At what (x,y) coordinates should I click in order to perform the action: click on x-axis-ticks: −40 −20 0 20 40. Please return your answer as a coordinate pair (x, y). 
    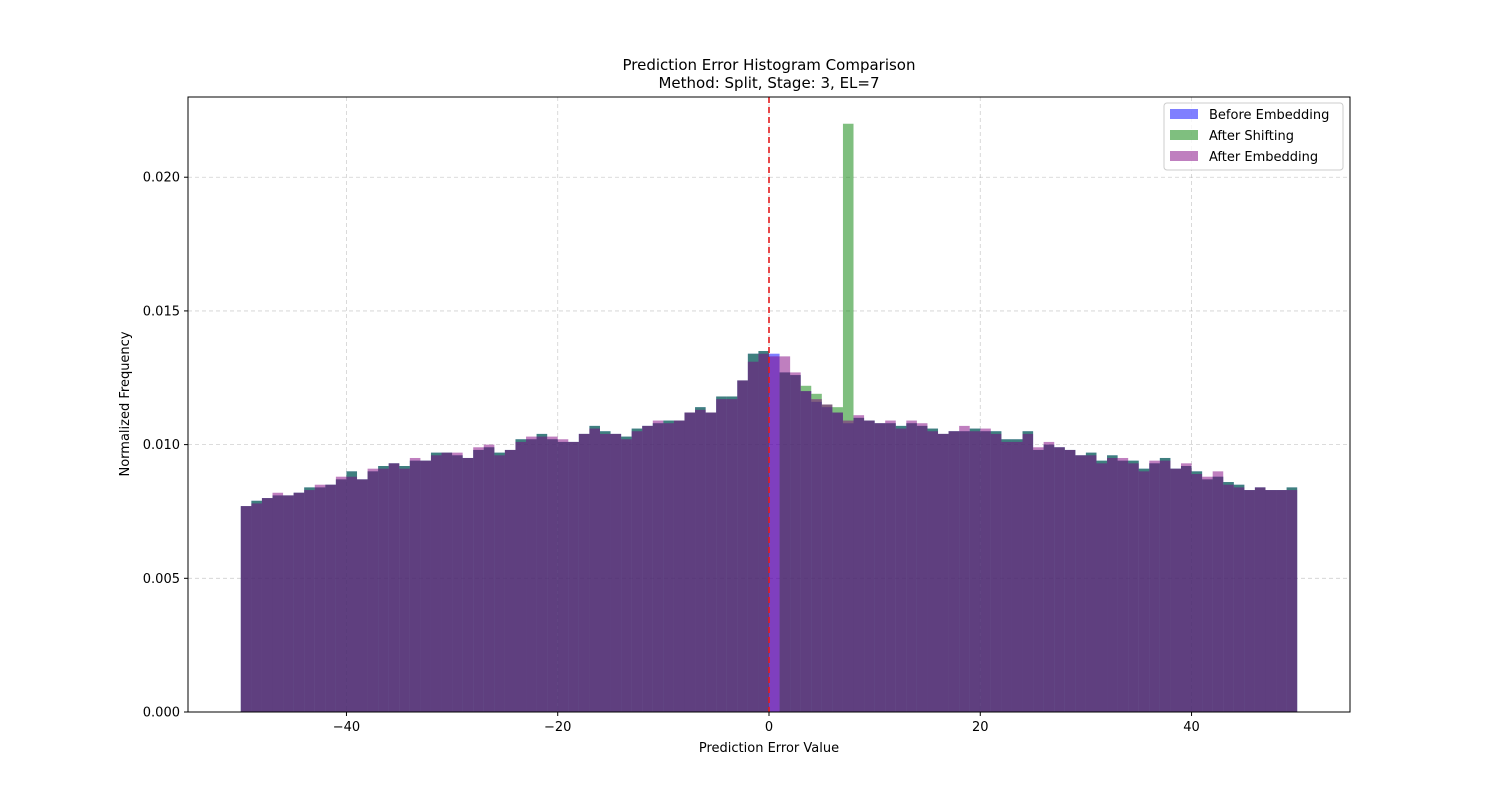
    Looking at the image, I should click on (766, 723).